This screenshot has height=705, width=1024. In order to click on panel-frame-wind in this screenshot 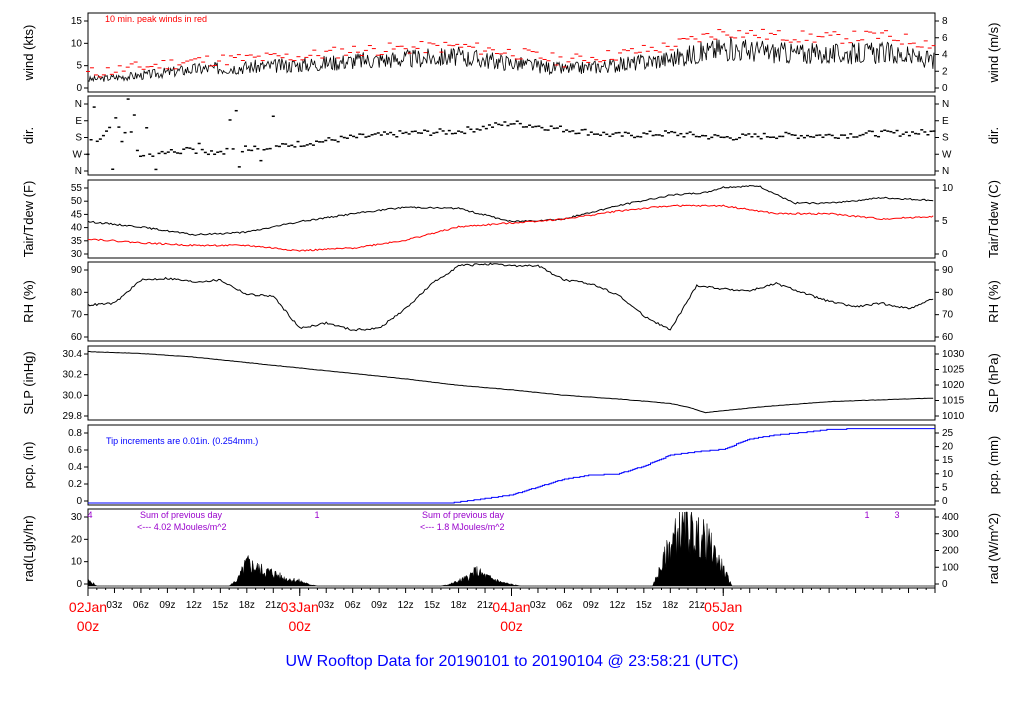, I will do `click(511, 52)`.